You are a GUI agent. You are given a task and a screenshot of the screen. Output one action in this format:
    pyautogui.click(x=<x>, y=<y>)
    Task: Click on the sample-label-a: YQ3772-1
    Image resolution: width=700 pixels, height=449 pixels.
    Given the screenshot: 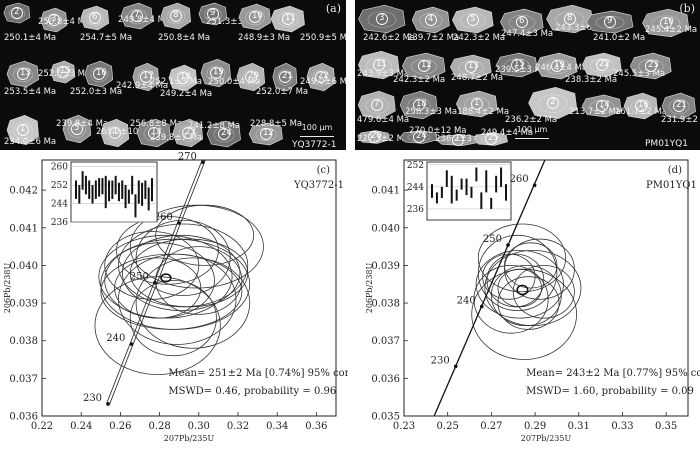 What is the action you would take?
    pyautogui.click(x=314, y=145)
    